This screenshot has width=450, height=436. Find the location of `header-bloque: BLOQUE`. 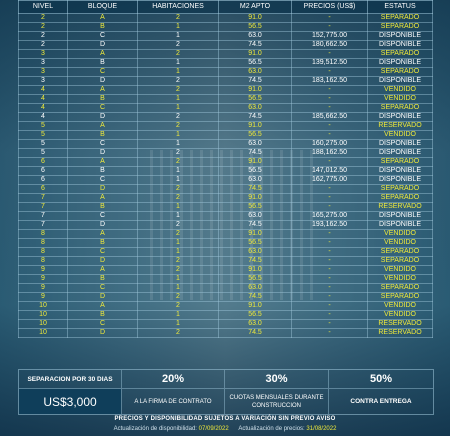

header-bloque: BLOQUE is located at coordinates (102, 7).